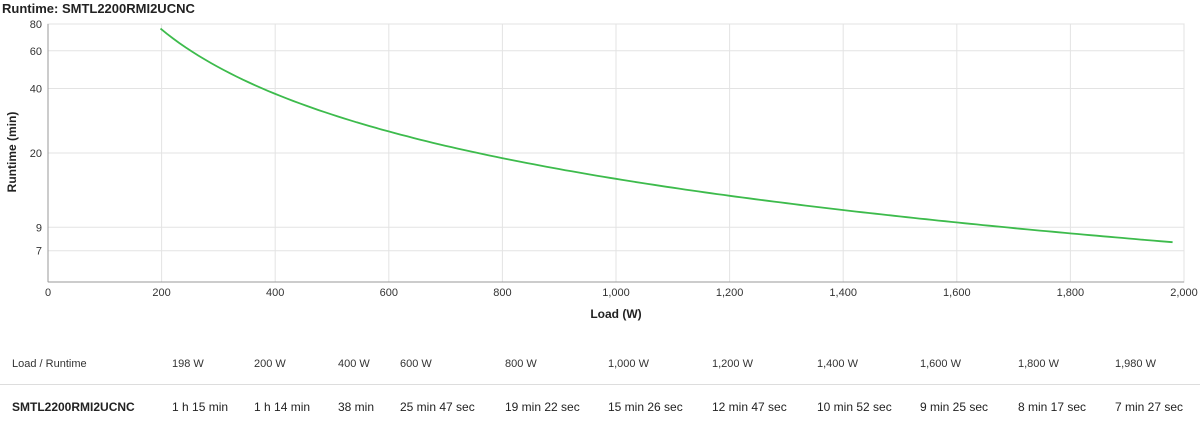 This screenshot has width=1200, height=428. What do you see at coordinates (1149, 407) in the screenshot?
I see `table-cell: 7 min 27 sec` at bounding box center [1149, 407].